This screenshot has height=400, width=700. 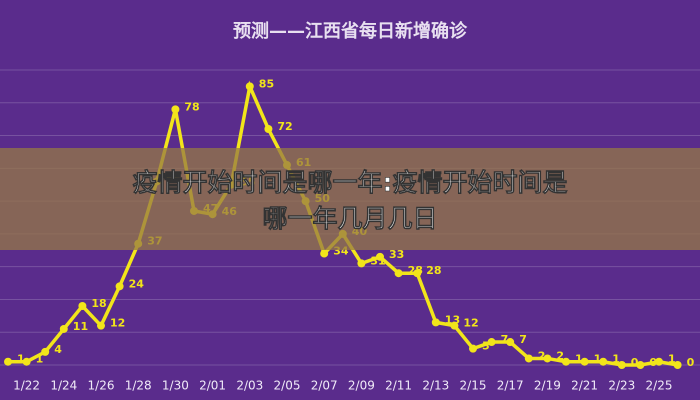 What do you see at coordinates (284, 126) in the screenshot?
I see `value-label: 72` at bounding box center [284, 126].